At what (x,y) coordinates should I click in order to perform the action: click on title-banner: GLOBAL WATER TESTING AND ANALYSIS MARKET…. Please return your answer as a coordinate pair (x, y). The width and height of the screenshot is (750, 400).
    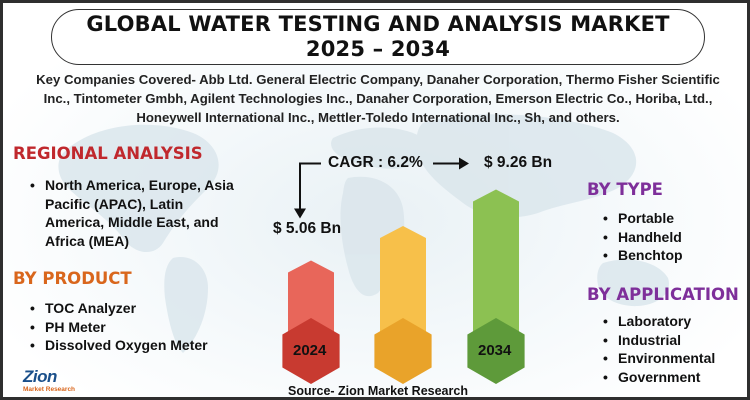
    Looking at the image, I should click on (378, 37).